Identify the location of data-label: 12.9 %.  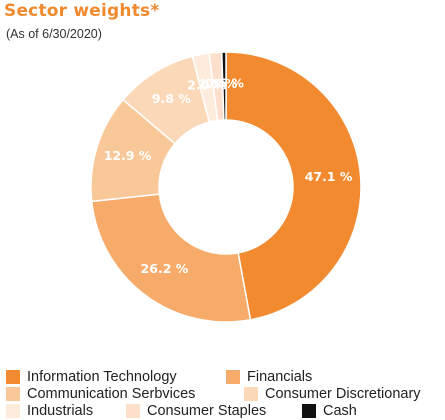
(128, 155).